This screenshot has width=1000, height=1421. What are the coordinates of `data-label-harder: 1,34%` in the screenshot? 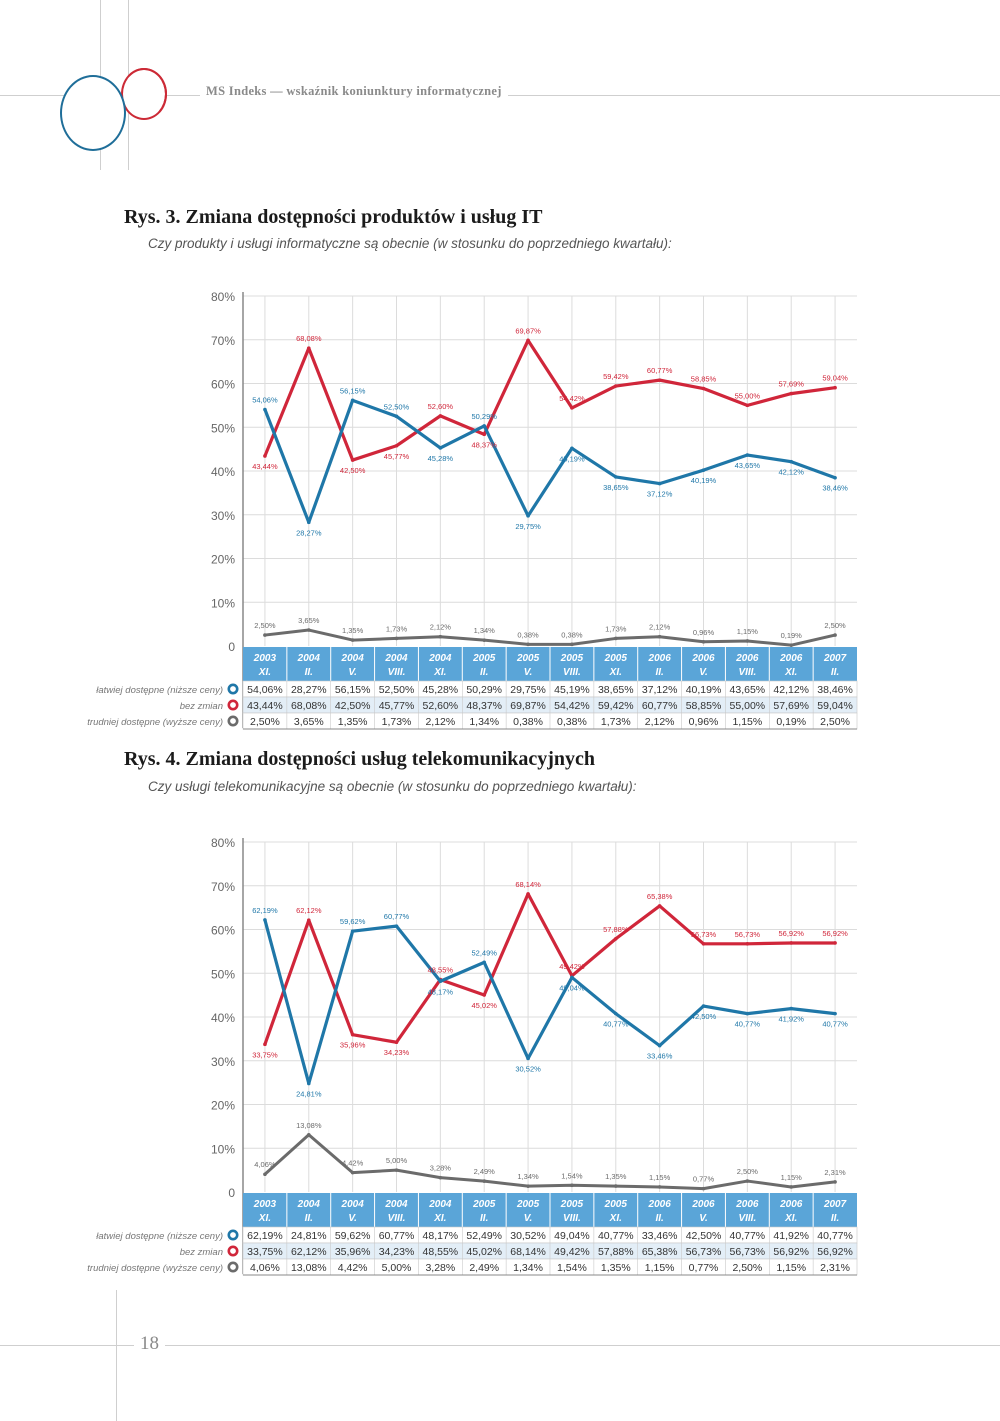 It's located at (485, 630).